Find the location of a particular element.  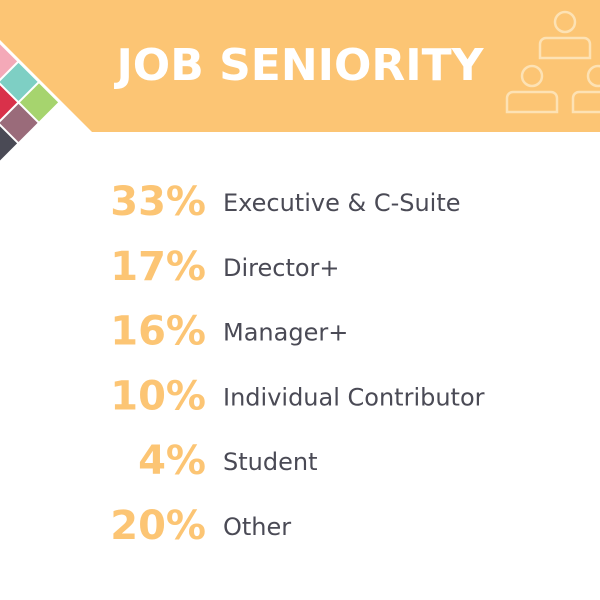

label: Individual Contributor is located at coordinates (354, 397).